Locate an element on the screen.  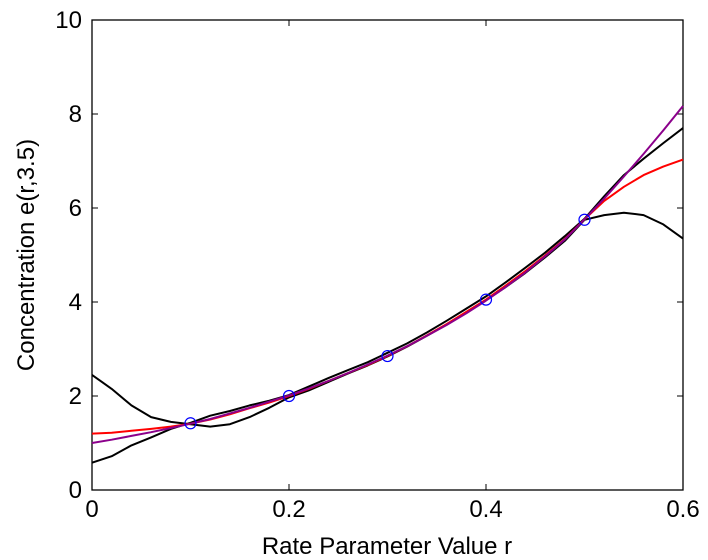
y-tick-label: 10 is located at coordinates (68, 20).